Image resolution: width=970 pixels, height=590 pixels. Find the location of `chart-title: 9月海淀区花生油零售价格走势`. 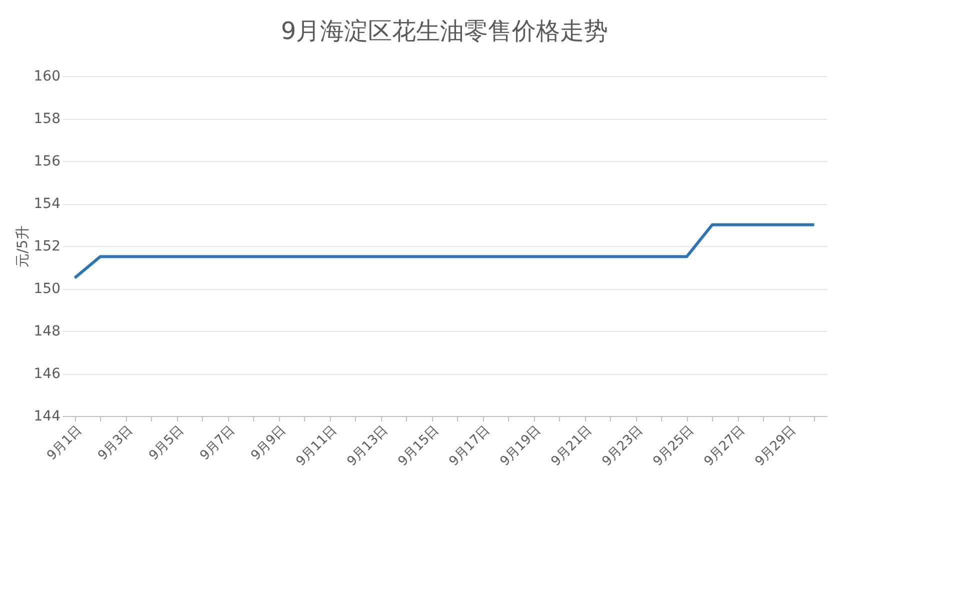

chart-title: 9月海淀区花生油零售价格走势 is located at coordinates (444, 31).